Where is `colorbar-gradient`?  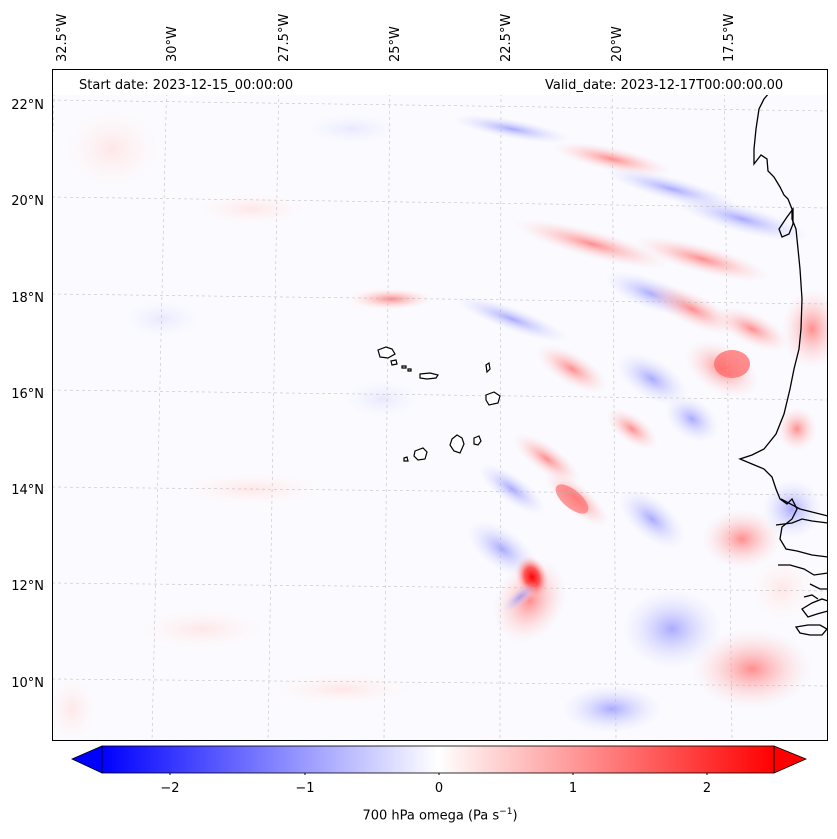 colorbar-gradient is located at coordinates (438, 759).